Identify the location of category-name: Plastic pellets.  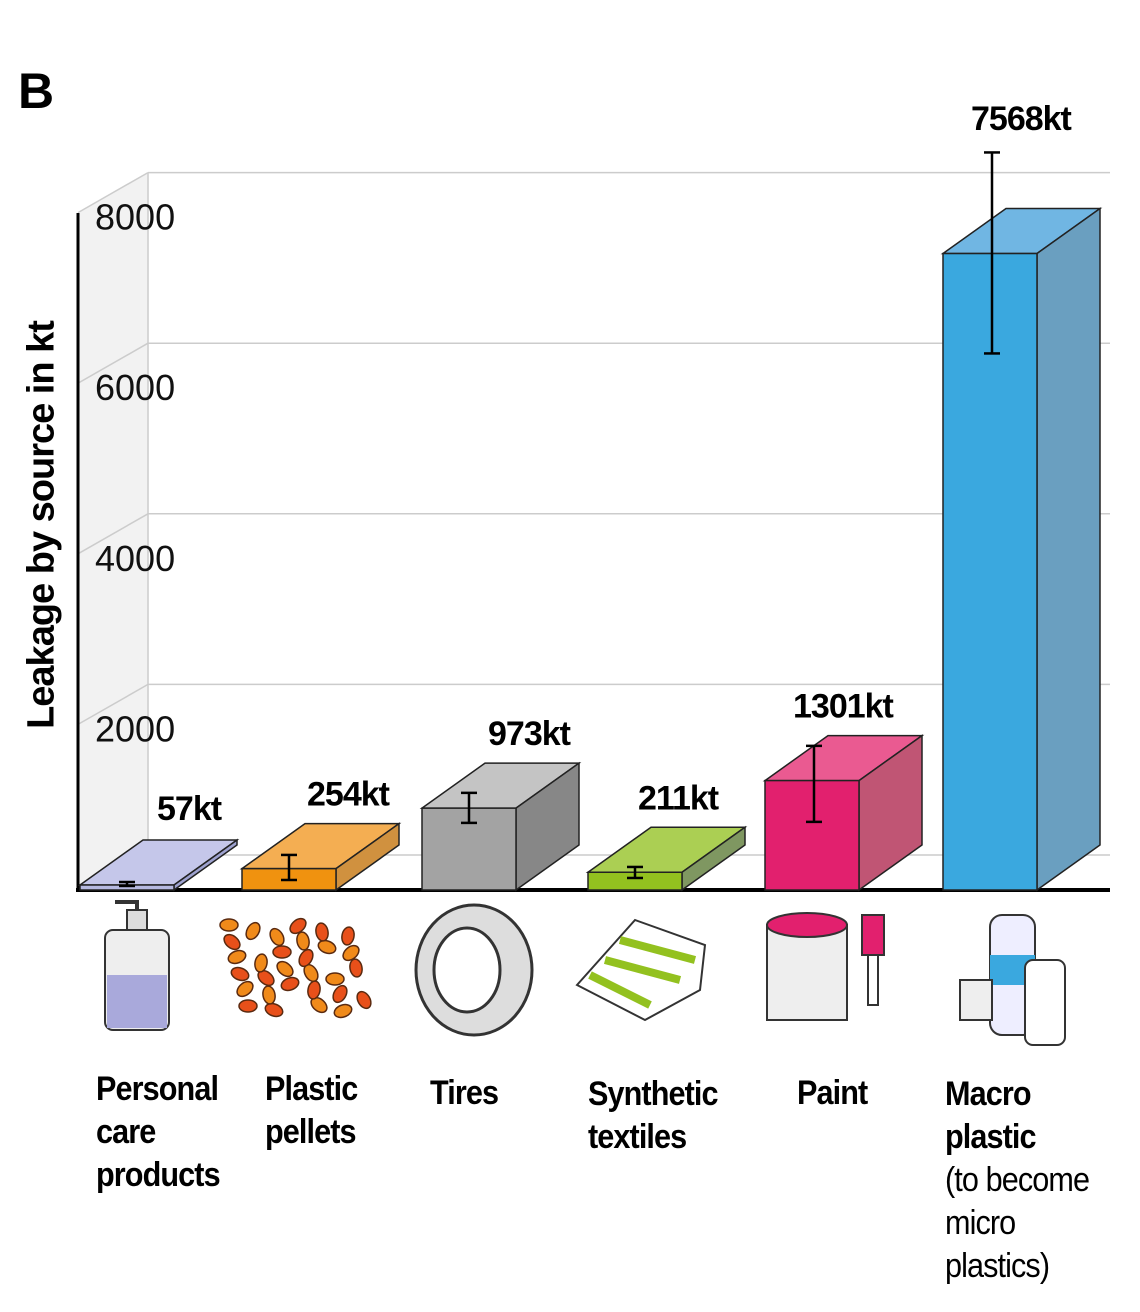
(311, 1110).